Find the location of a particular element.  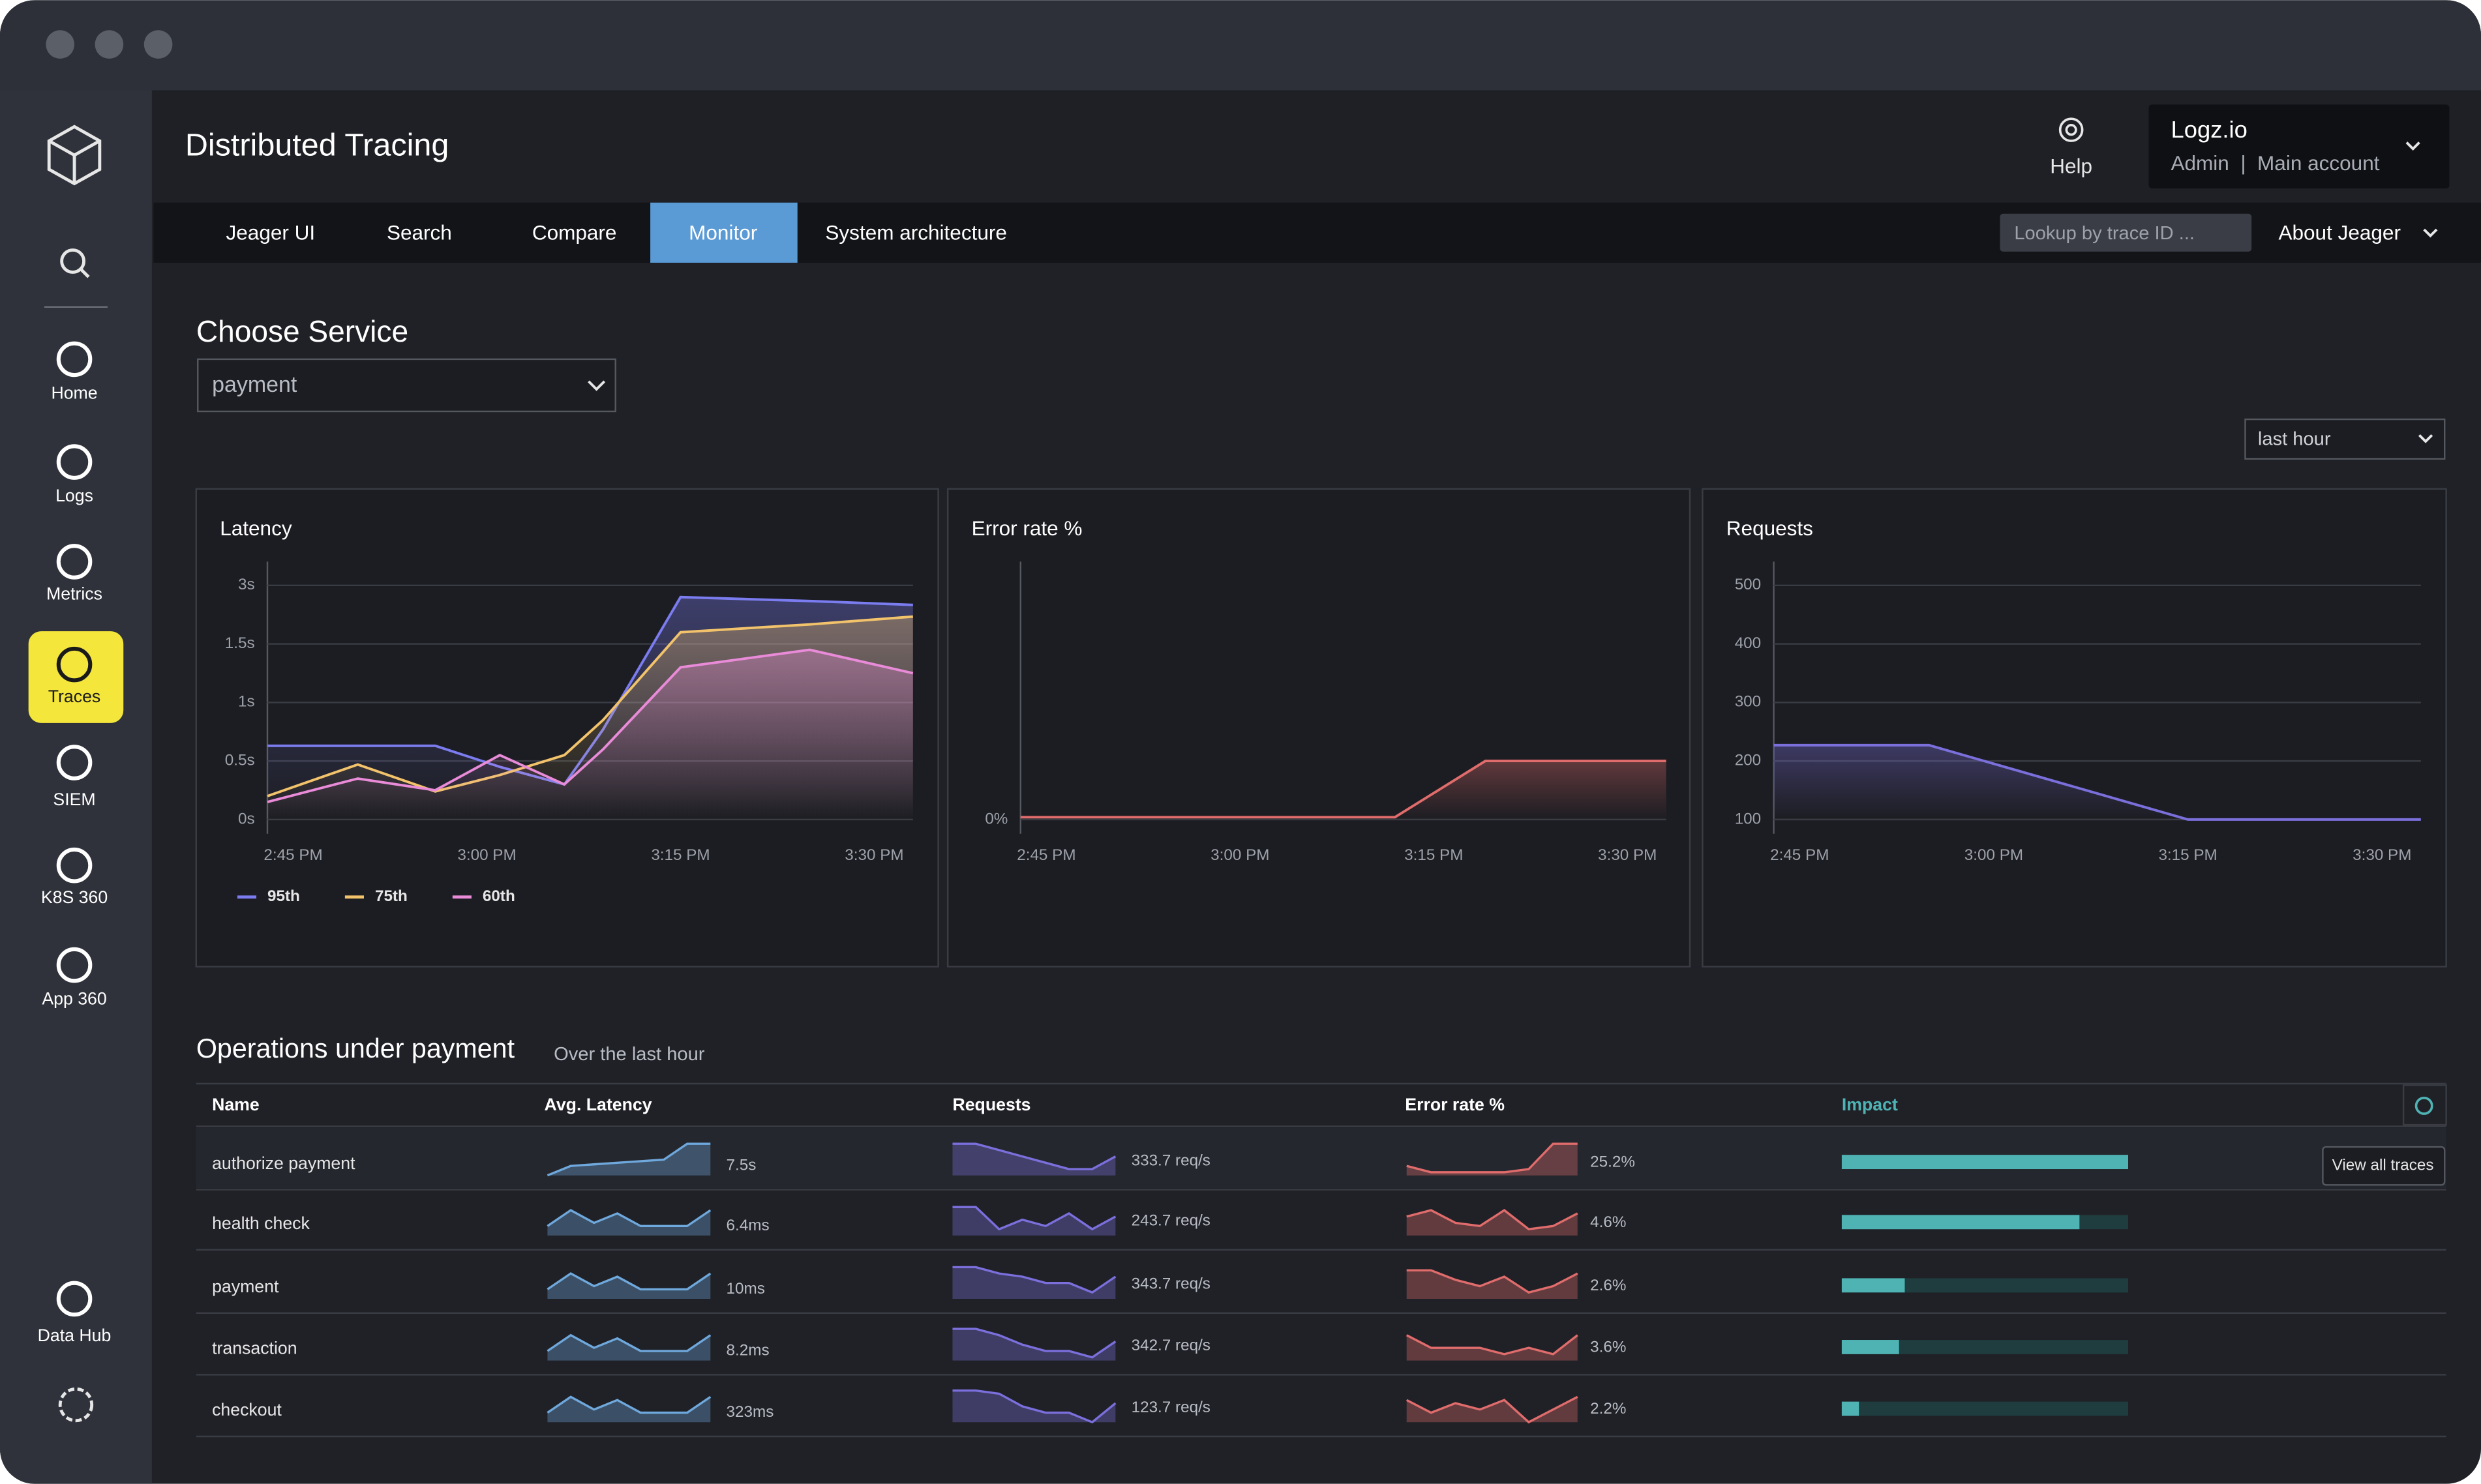

column-header: Error rate % is located at coordinates (1455, 1104).